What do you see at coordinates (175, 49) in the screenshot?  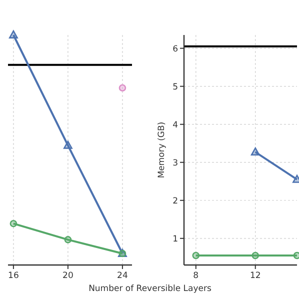 I see `y-tick-label: 6` at bounding box center [175, 49].